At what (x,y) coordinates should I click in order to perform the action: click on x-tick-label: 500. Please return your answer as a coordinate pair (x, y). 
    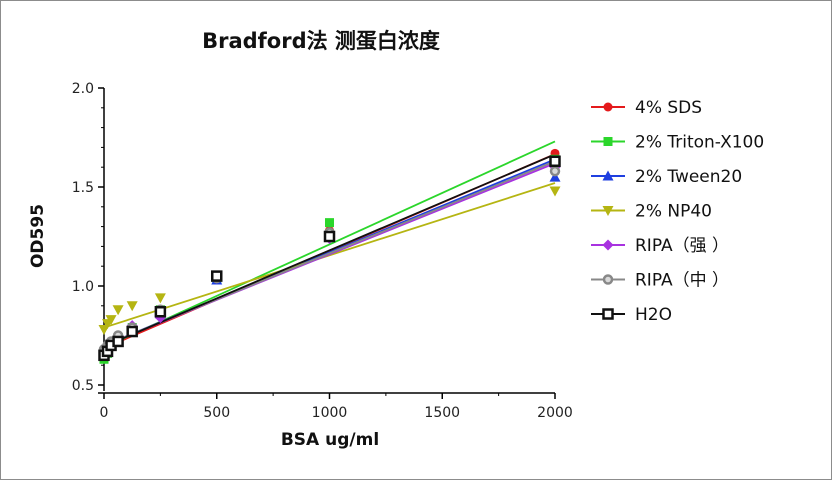
    Looking at the image, I should click on (216, 413).